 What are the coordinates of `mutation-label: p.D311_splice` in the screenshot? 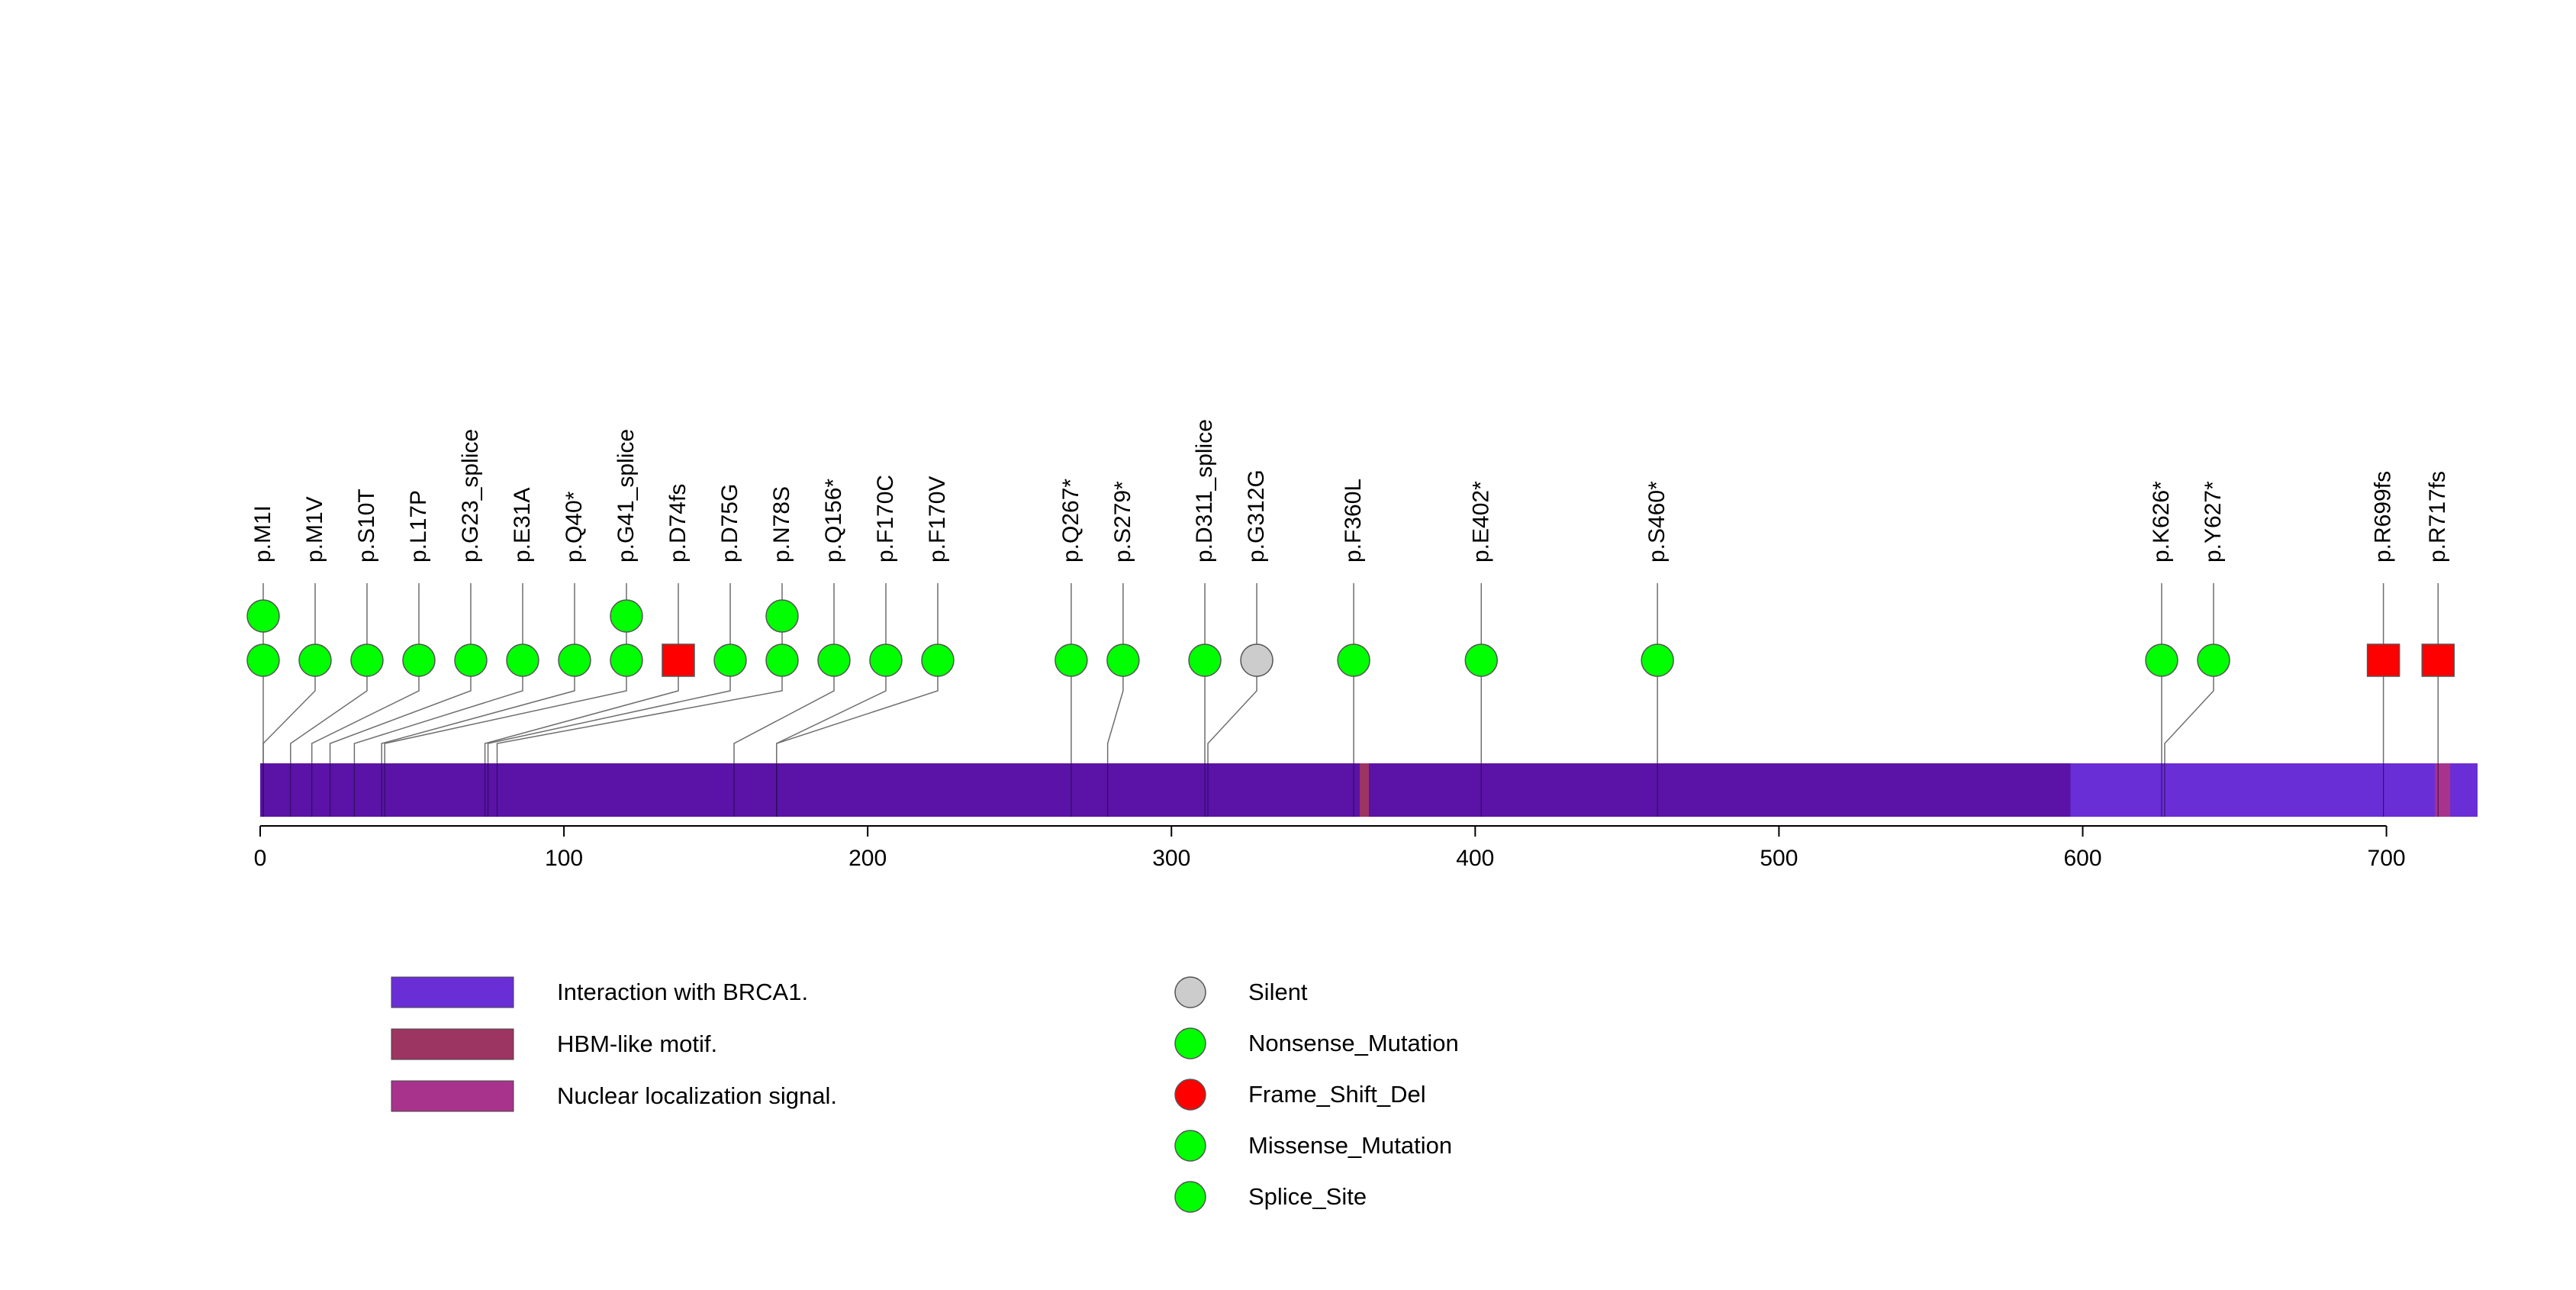 It's located at (1204, 491).